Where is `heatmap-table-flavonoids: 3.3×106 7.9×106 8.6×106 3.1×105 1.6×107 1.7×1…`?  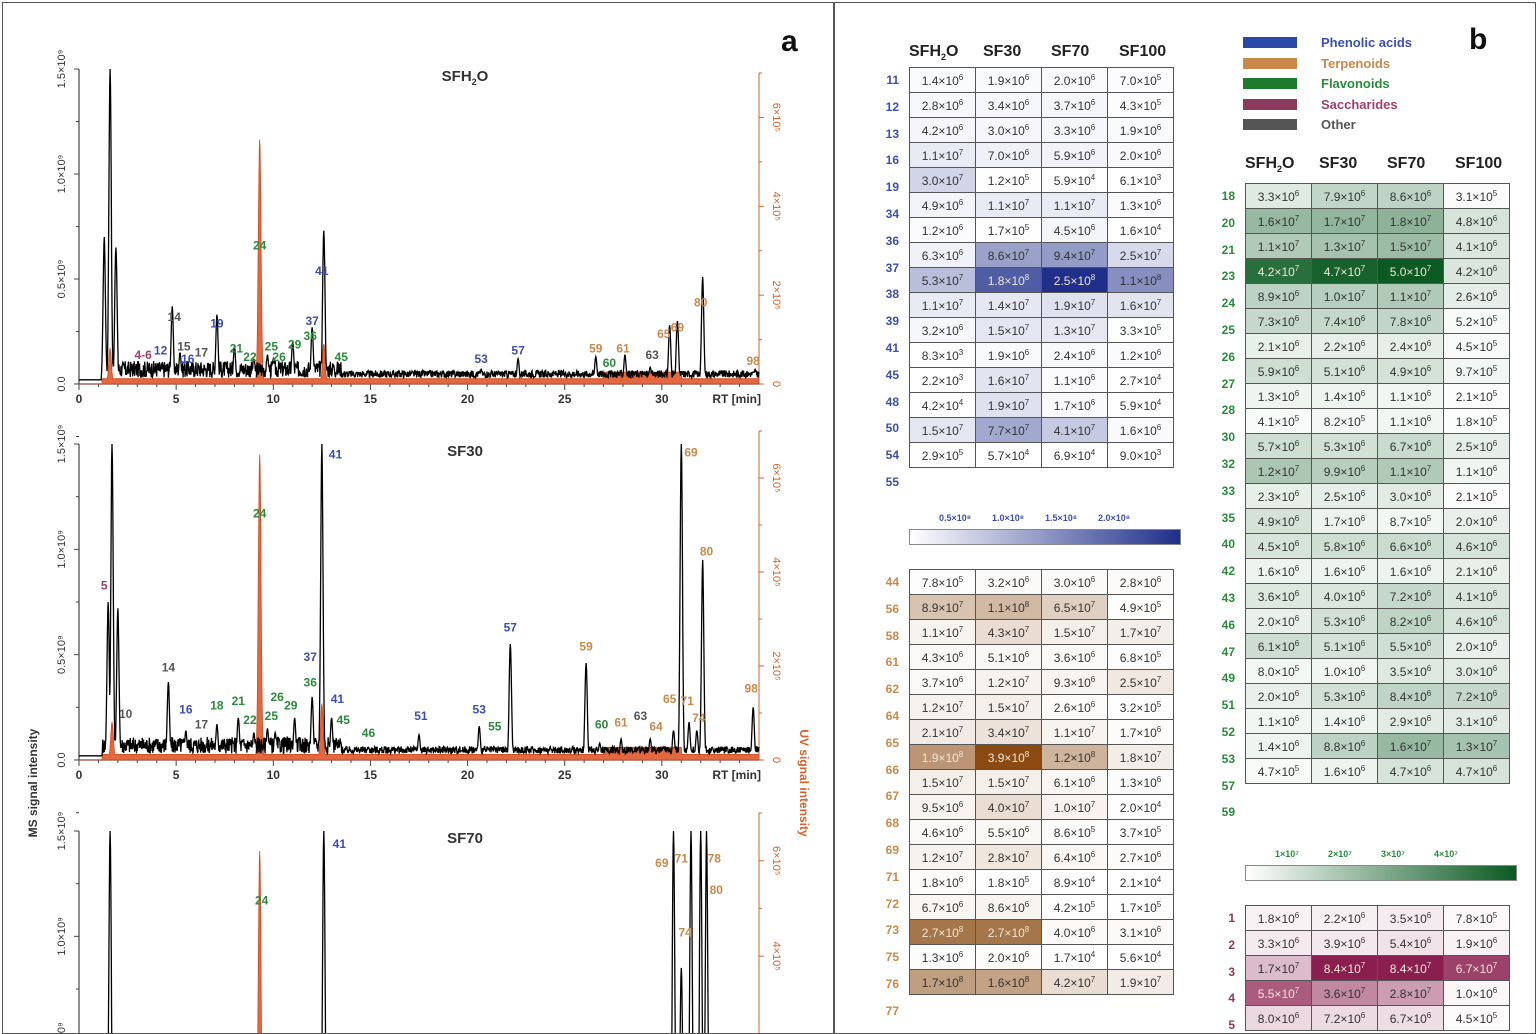
heatmap-table-flavonoids: 3.3×106 7.9×106 8.6×106 3.1×105 1.6×107 1.7×1… is located at coordinates (1377, 483).